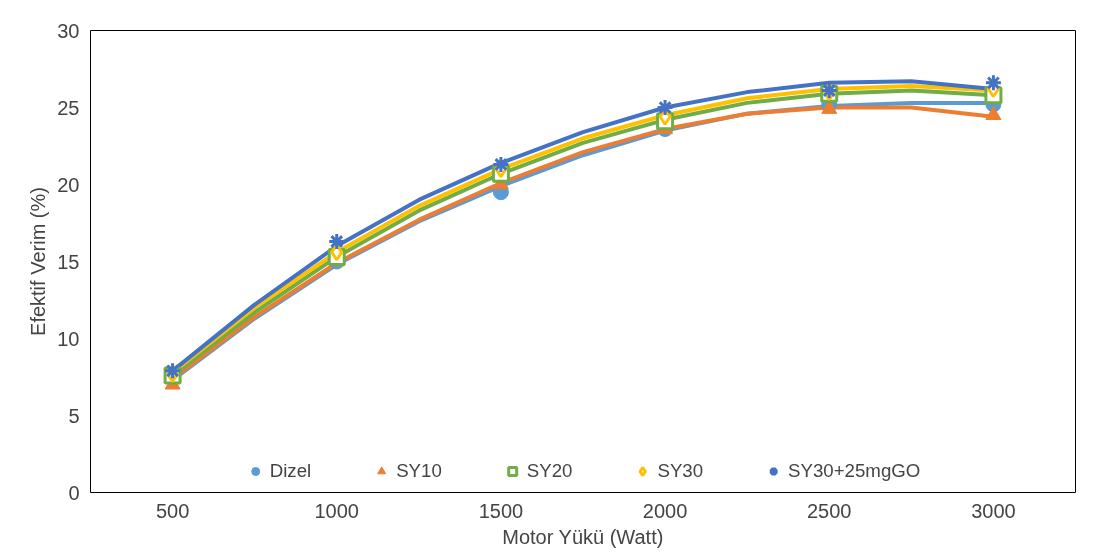 The image size is (1094, 556). What do you see at coordinates (290, 471) in the screenshot?
I see `legend-label: Dizel` at bounding box center [290, 471].